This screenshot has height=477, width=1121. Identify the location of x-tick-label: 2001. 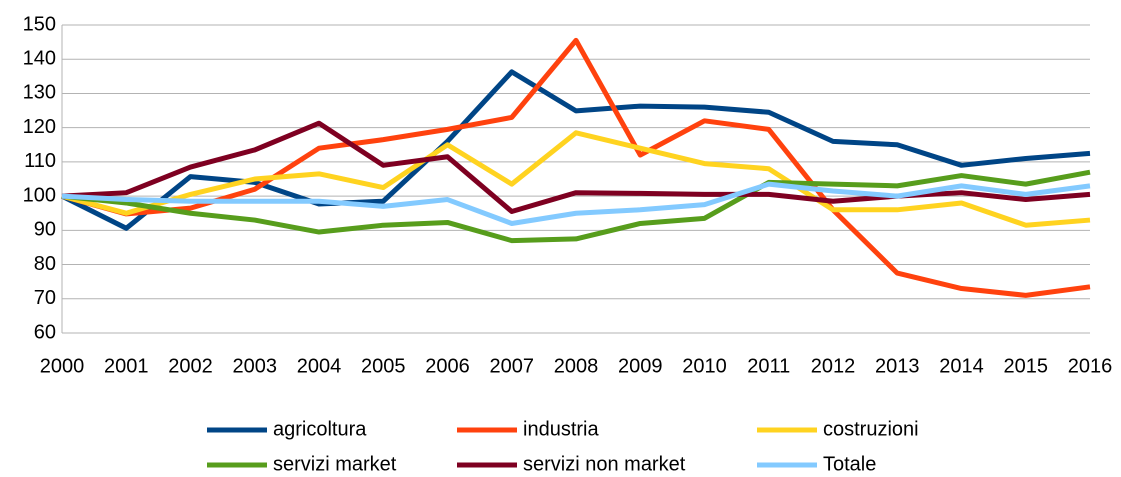
(126, 366).